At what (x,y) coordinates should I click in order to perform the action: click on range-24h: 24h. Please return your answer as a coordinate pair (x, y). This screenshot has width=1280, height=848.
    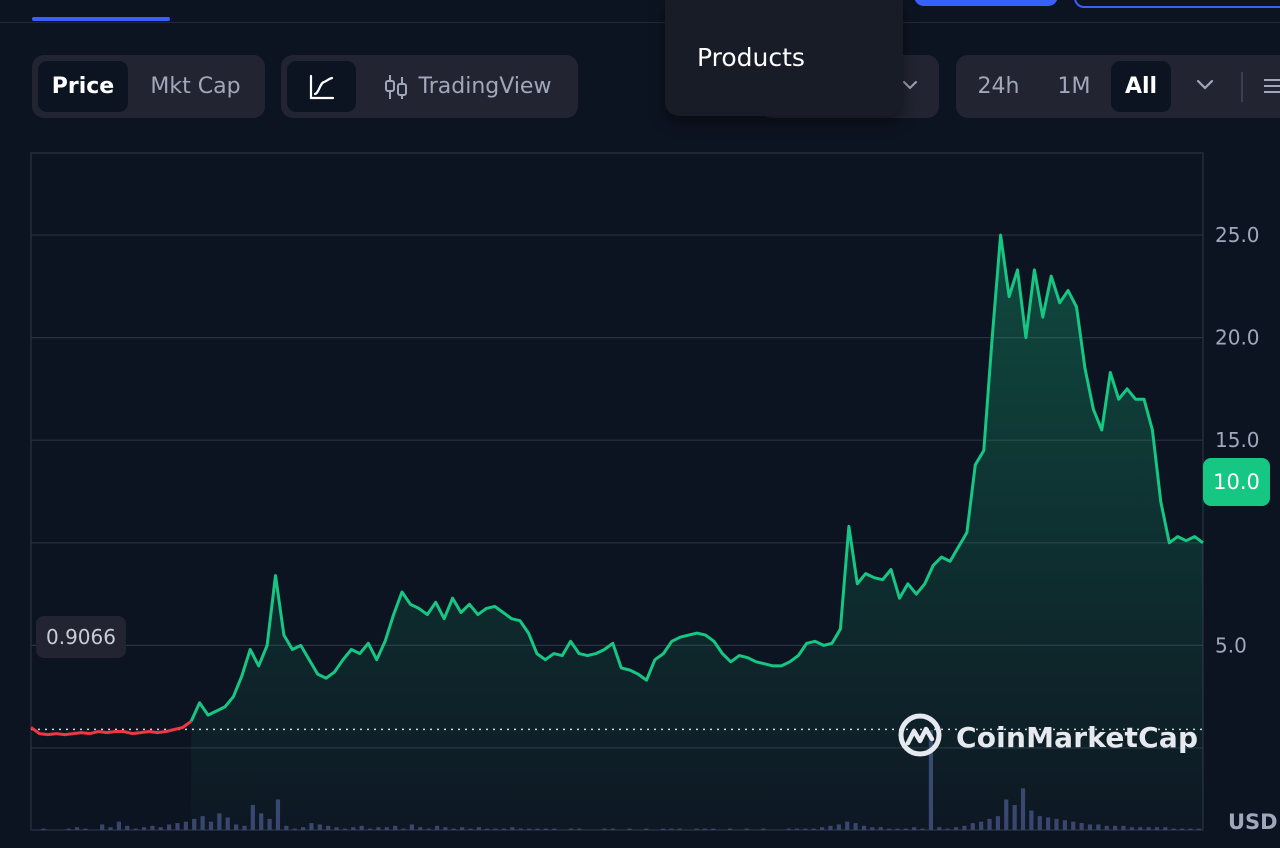
    Looking at the image, I should click on (998, 86).